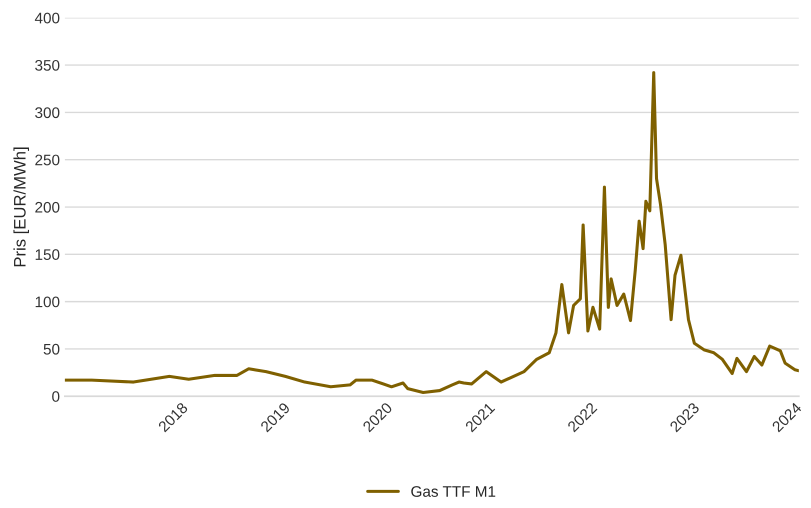 The height and width of the screenshot is (508, 811). What do you see at coordinates (47, 160) in the screenshot?
I see `y-tick-label: 250` at bounding box center [47, 160].